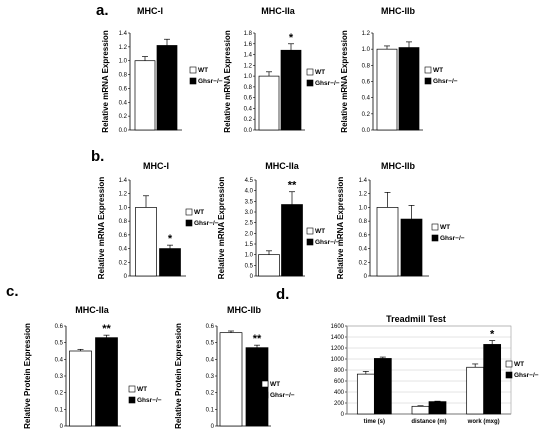 The height and width of the screenshot is (437, 550). I want to click on y-tick-label-a3: 0.0, so click(366, 131).